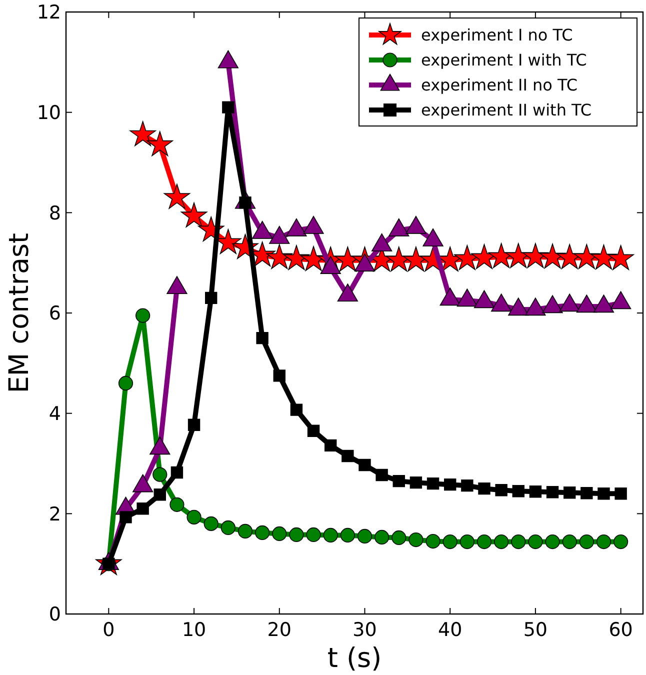 The image size is (646, 675). What do you see at coordinates (504, 60) in the screenshot?
I see `legend-label: experiment I with TC` at bounding box center [504, 60].